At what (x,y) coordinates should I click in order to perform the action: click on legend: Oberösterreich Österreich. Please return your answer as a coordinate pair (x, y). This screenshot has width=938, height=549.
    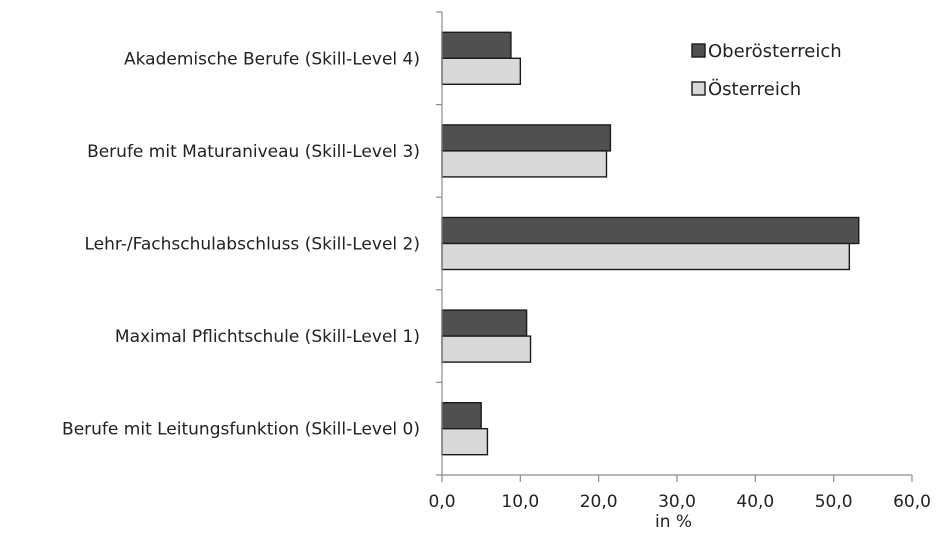
    Looking at the image, I should click on (766, 70).